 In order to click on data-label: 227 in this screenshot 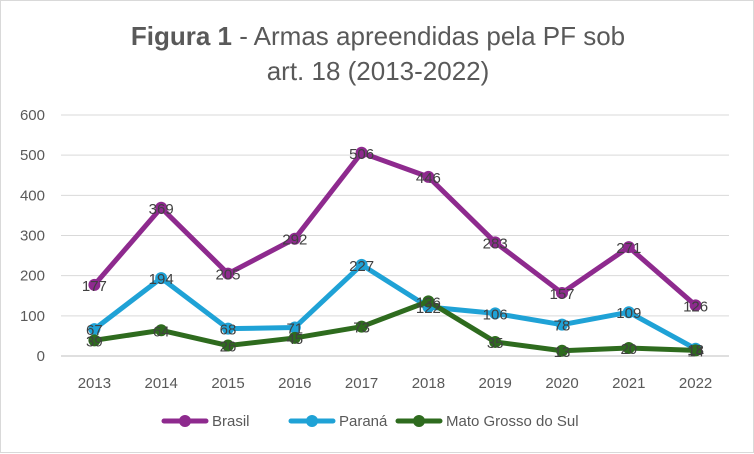, I will do `click(361, 266)`.